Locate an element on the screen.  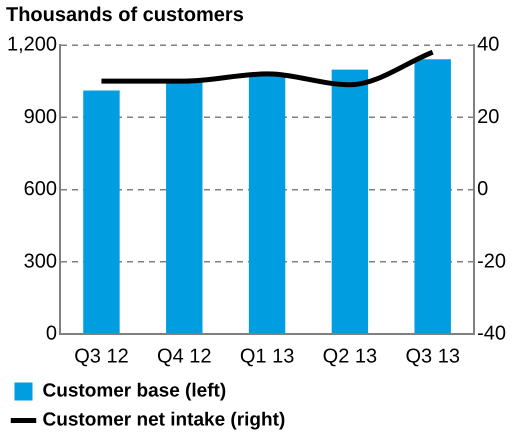
y-tick-label: 1,200 is located at coordinates (32, 45).